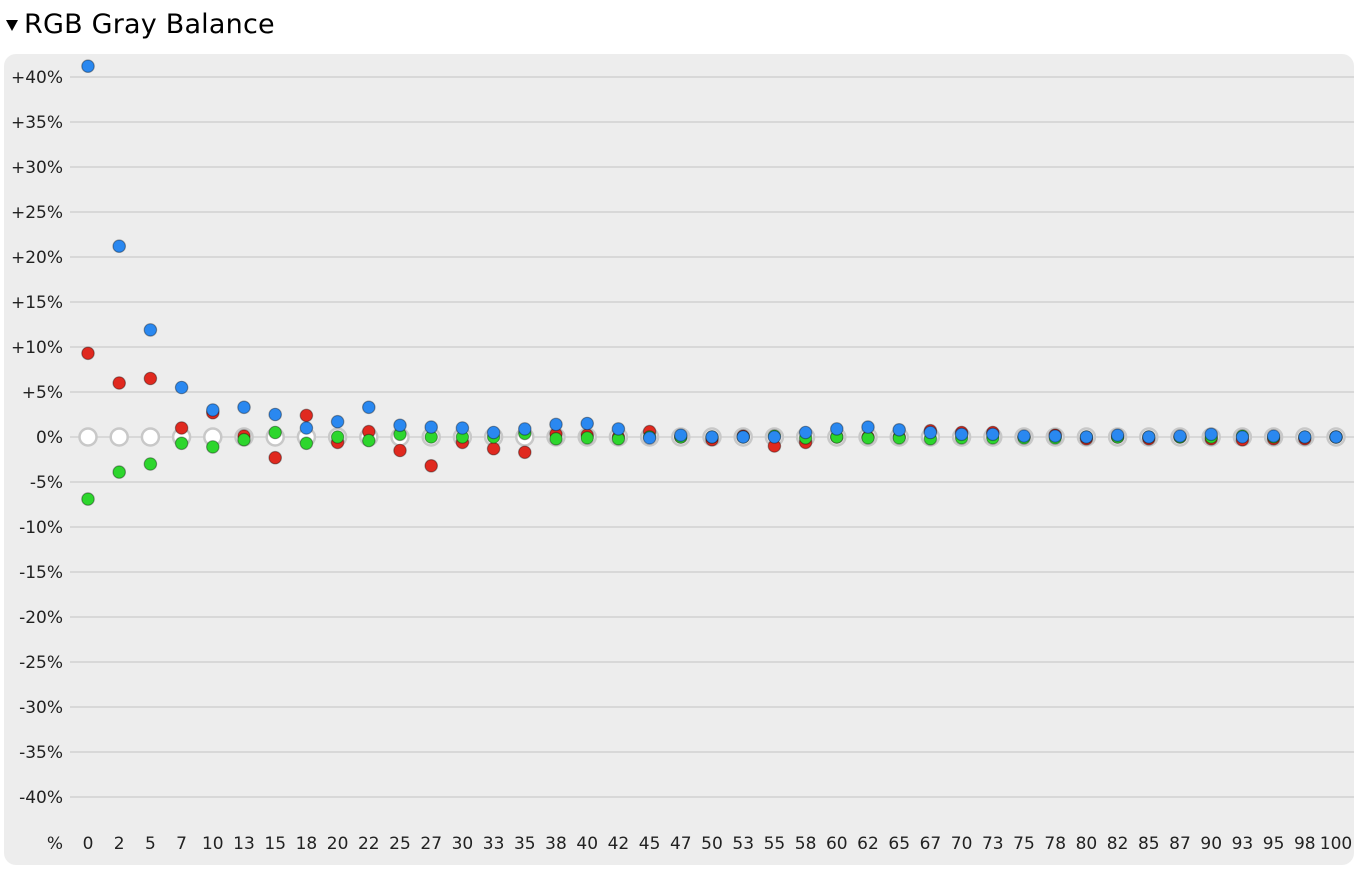 Image resolution: width=1369 pixels, height=879 pixels. Describe the element at coordinates (1211, 844) in the screenshot. I see `x-tick-label: 90` at that location.